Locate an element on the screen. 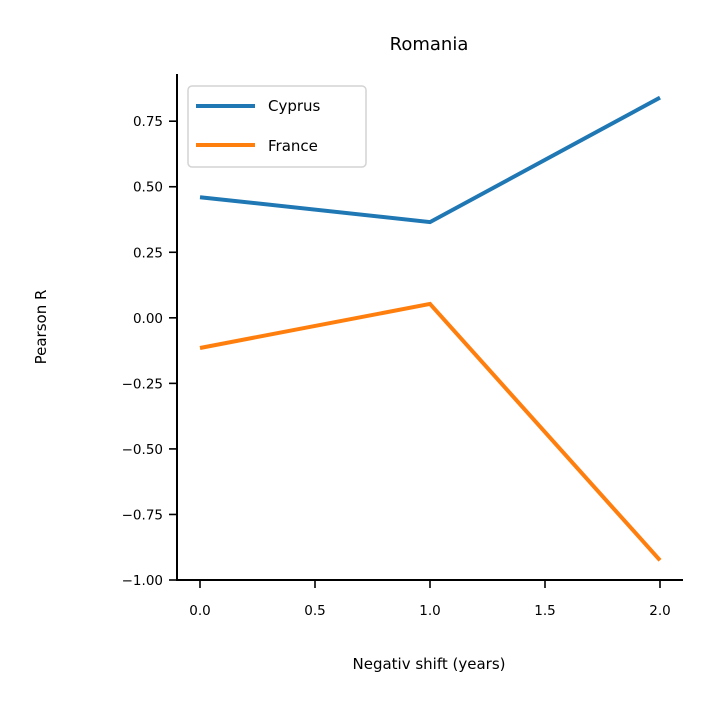  chart-title: Romania is located at coordinates (429, 44).